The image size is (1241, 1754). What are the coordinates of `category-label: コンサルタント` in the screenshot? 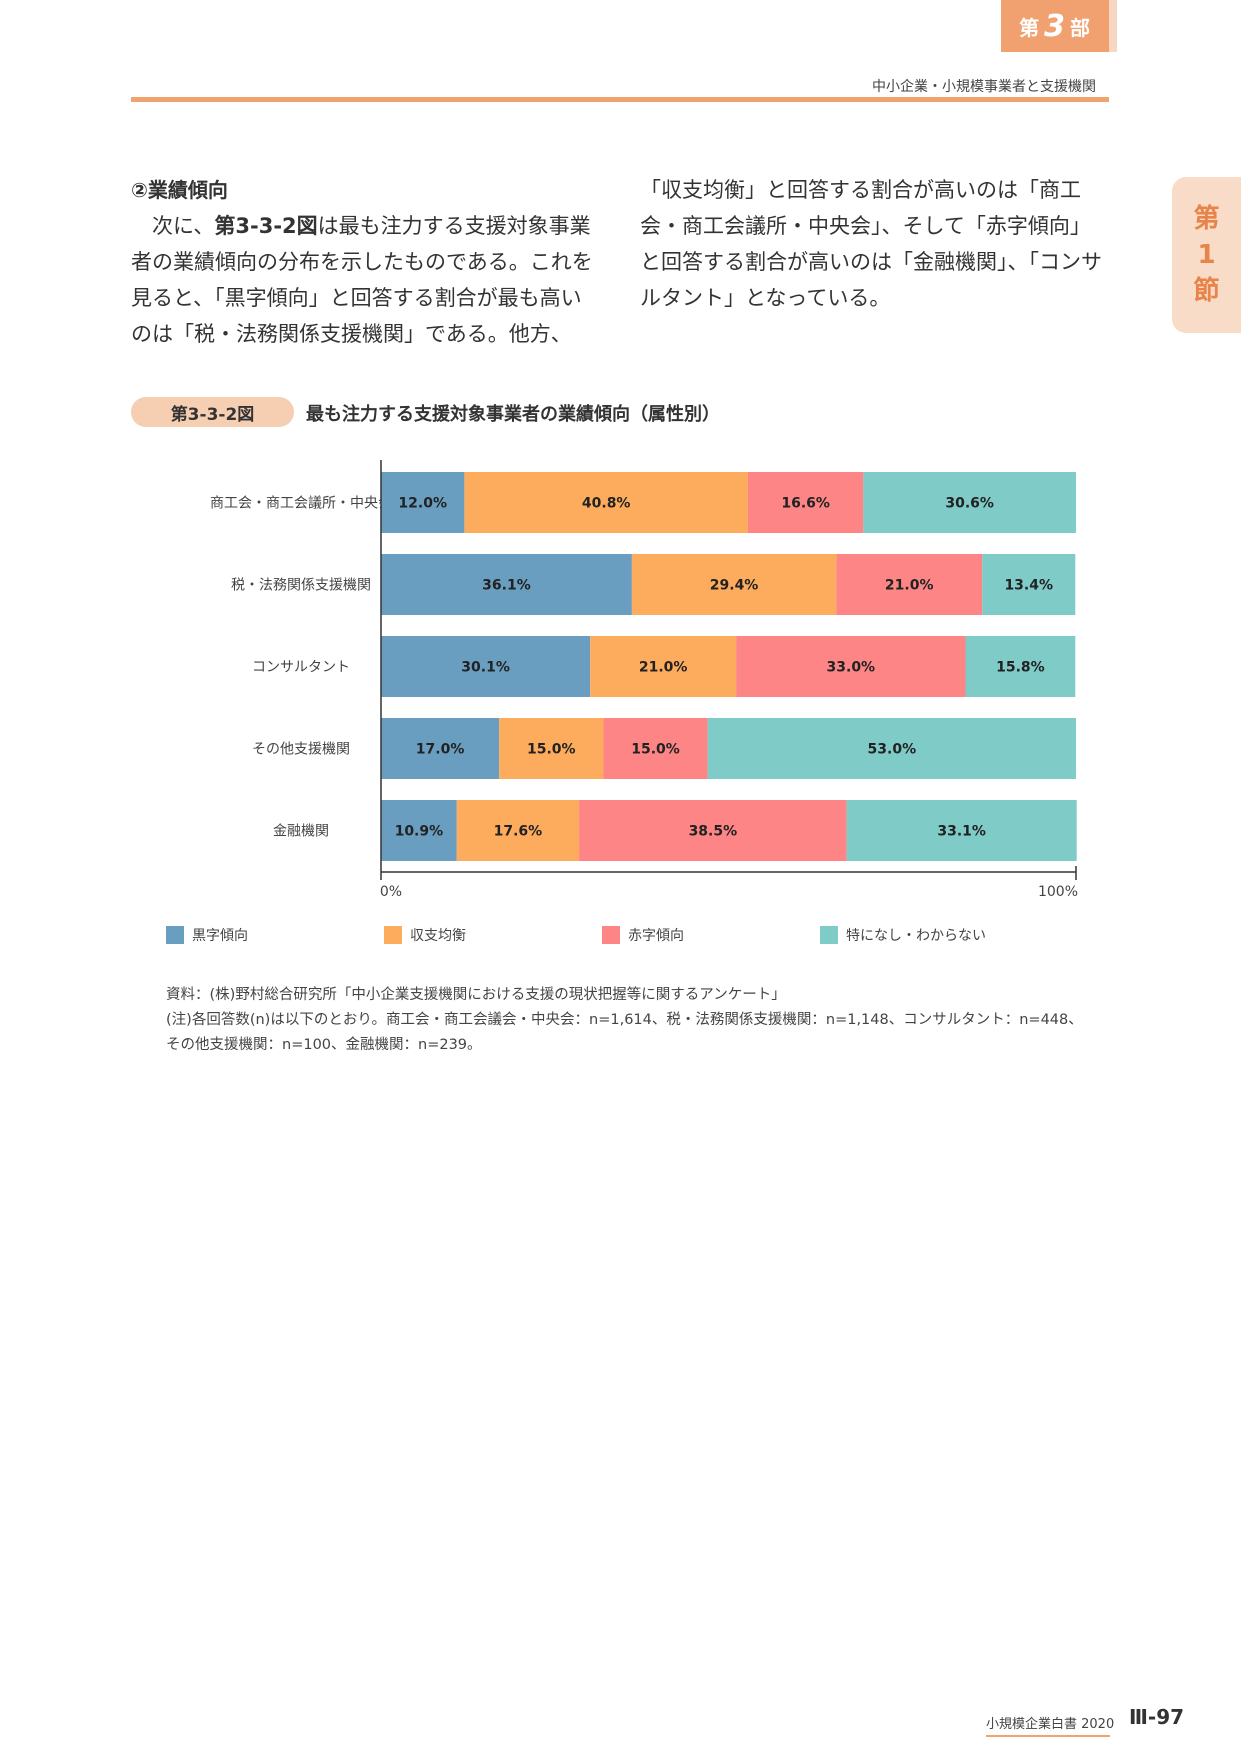 It's located at (301, 668).